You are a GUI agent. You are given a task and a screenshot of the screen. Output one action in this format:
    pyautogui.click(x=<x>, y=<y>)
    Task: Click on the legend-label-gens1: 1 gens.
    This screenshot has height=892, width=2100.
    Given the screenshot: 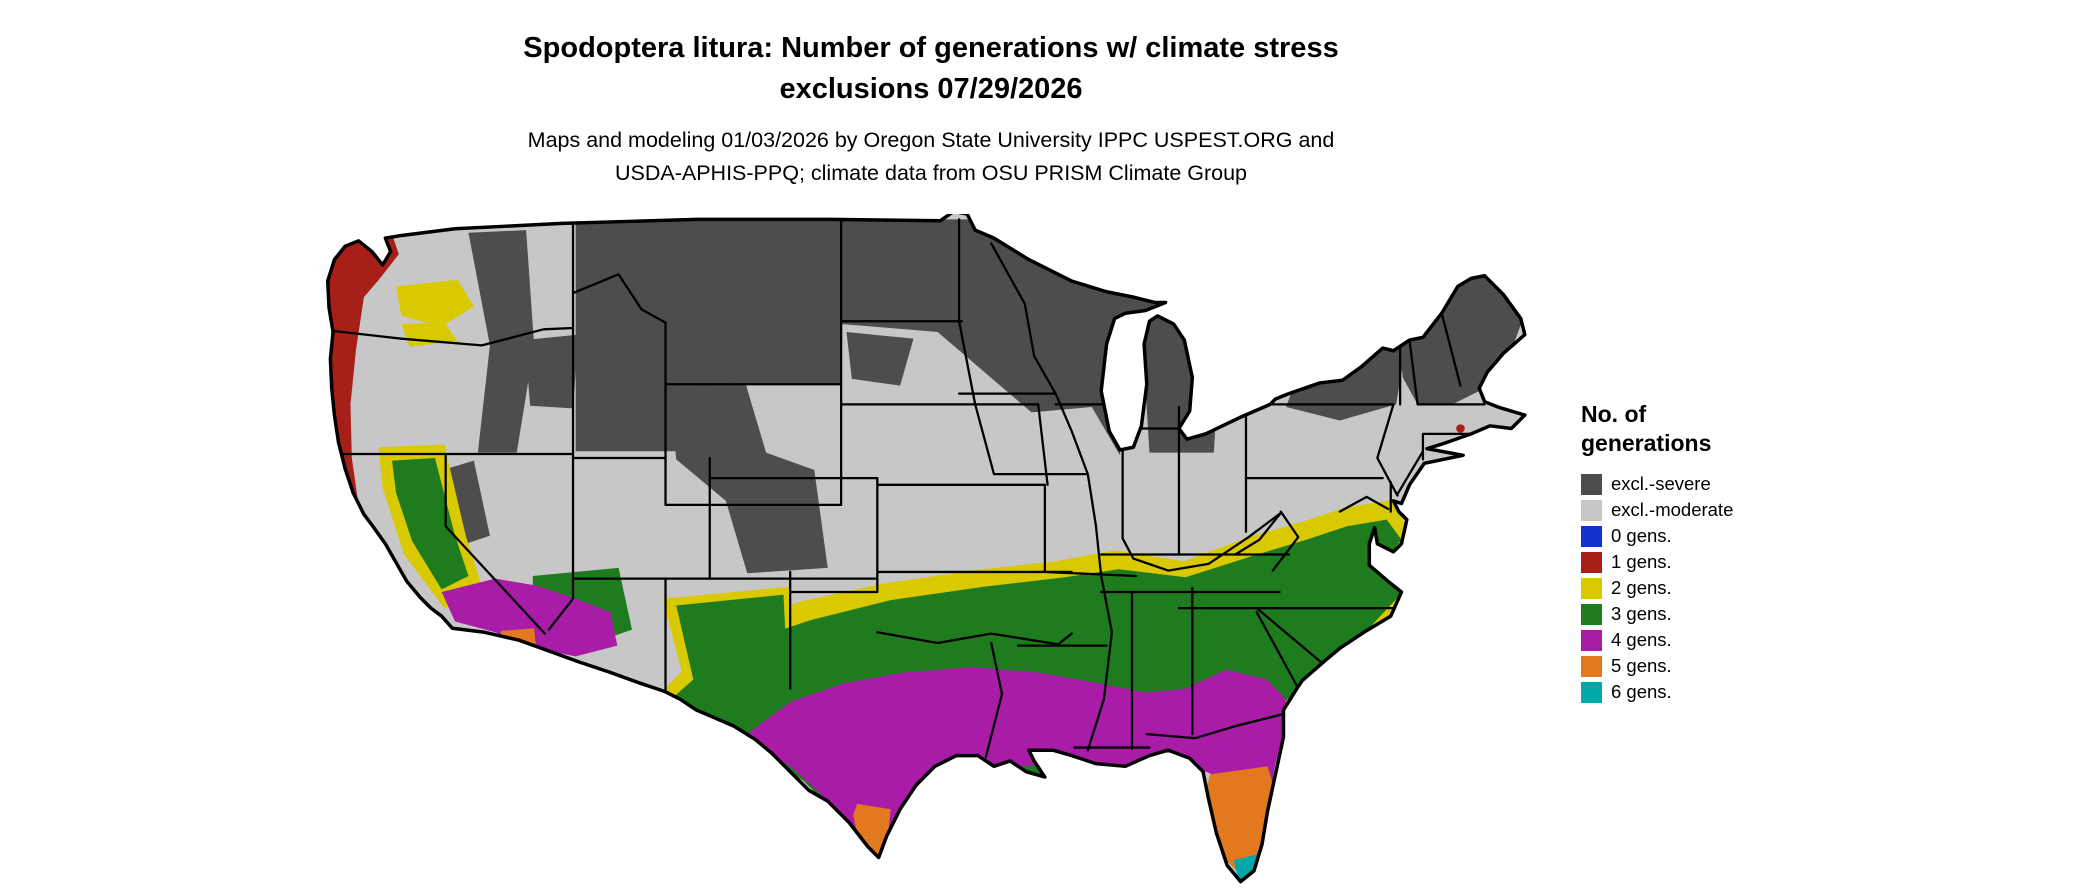 What is the action you would take?
    pyautogui.click(x=1641, y=561)
    